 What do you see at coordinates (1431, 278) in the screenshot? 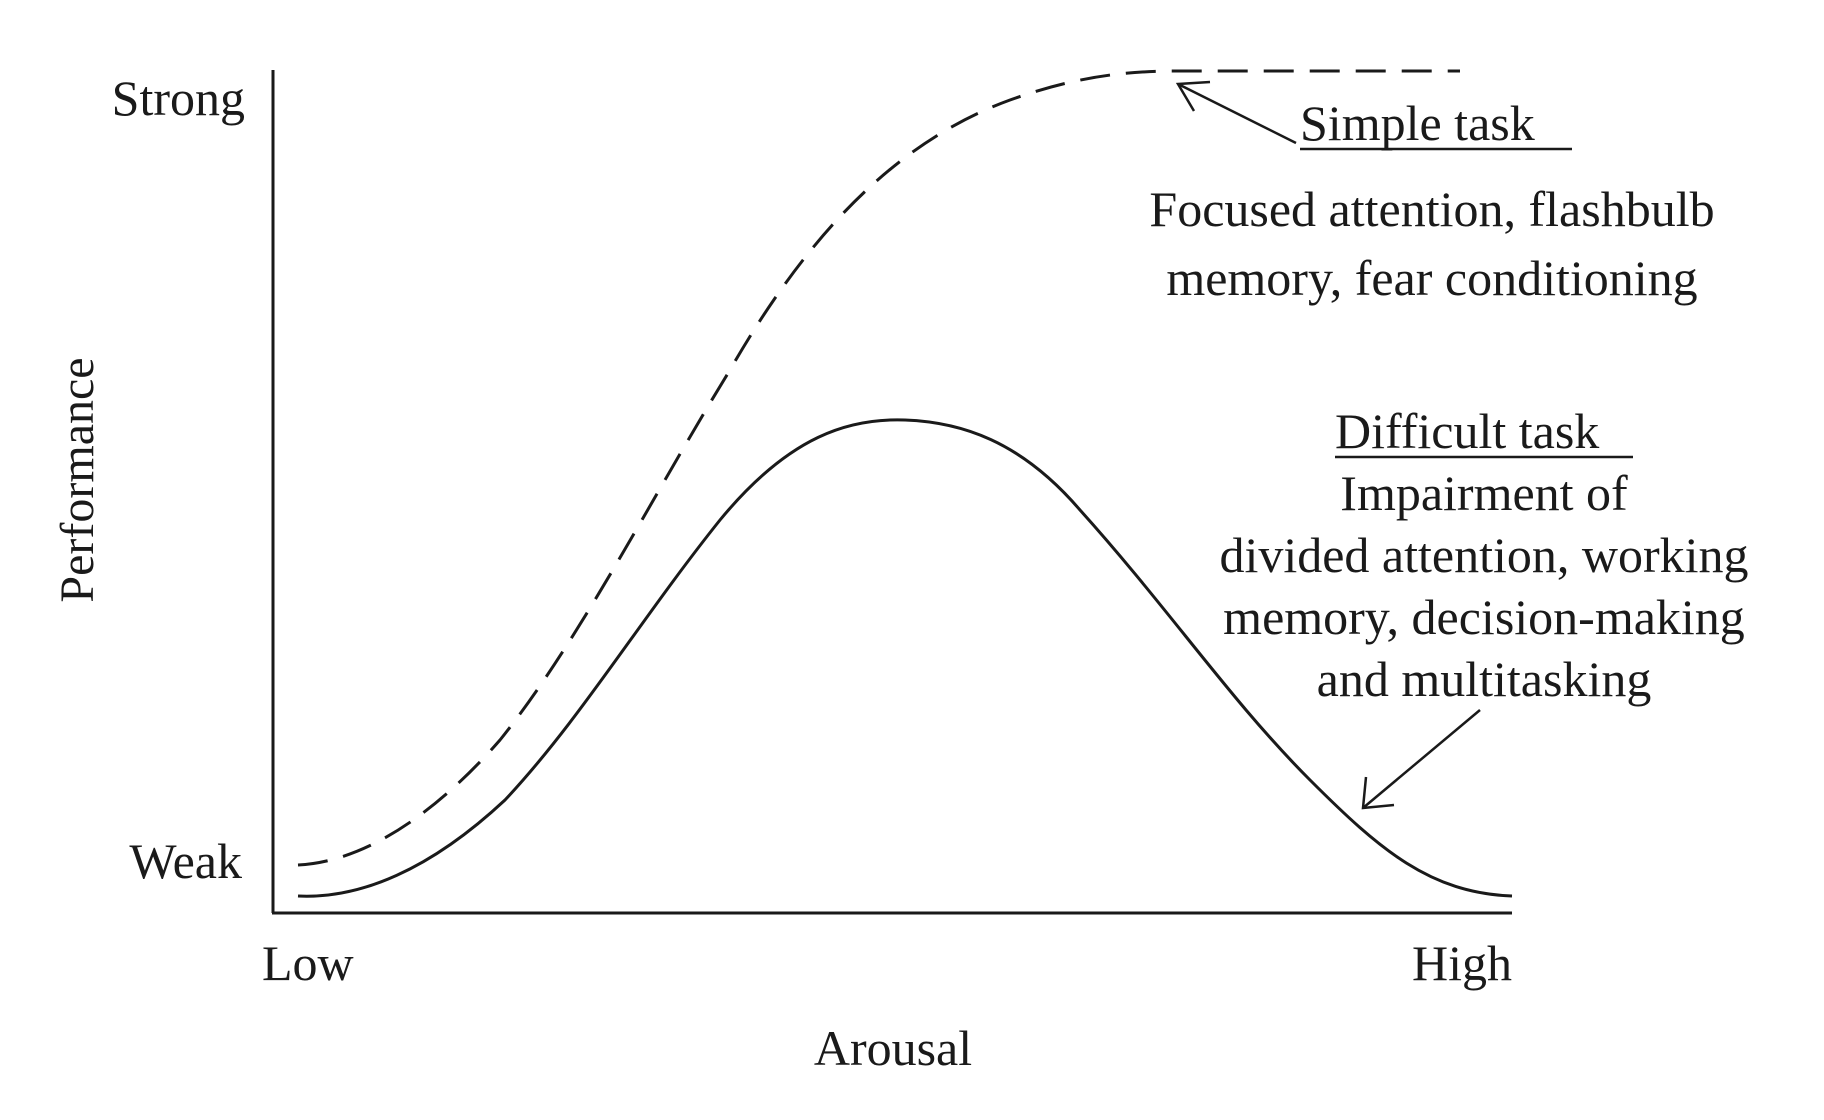
I see `simple-task-desc-line2: memory, fear conditioning` at bounding box center [1431, 278].